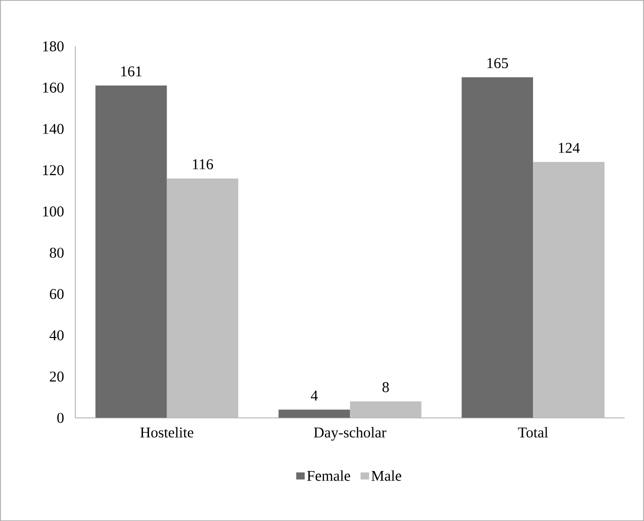 The image size is (644, 521). What do you see at coordinates (57, 293) in the screenshot?
I see `y-tick-label: 60` at bounding box center [57, 293].